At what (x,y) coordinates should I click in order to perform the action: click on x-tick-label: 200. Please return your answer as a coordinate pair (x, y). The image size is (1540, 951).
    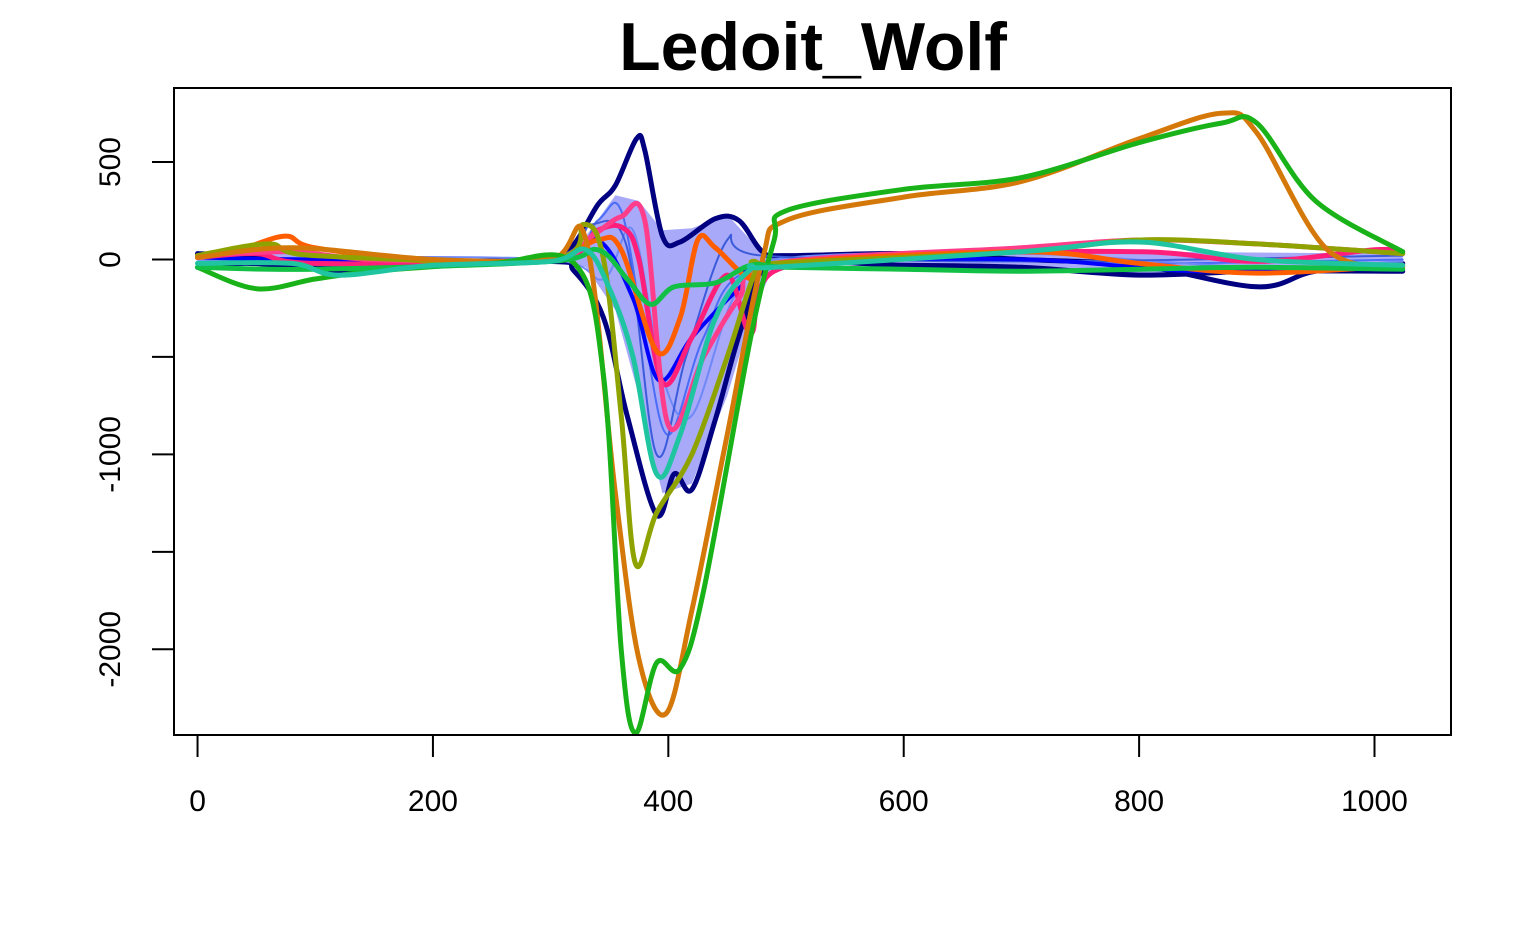
    Looking at the image, I should click on (433, 801).